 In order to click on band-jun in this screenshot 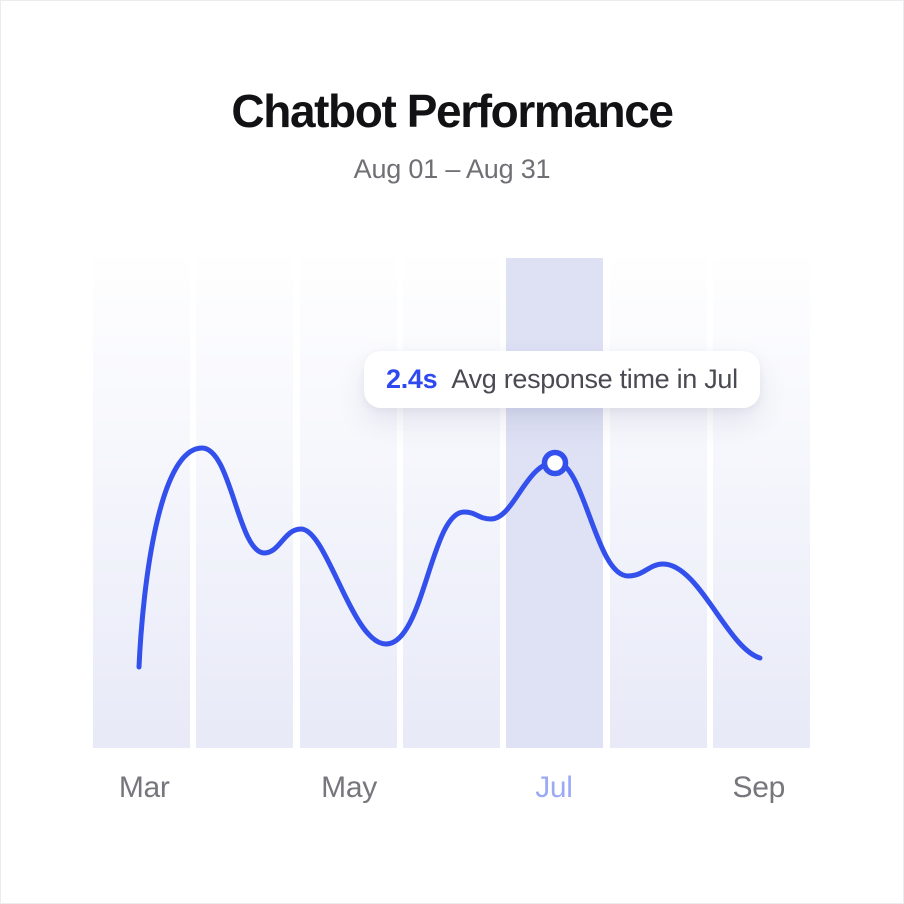, I will do `click(451, 503)`.